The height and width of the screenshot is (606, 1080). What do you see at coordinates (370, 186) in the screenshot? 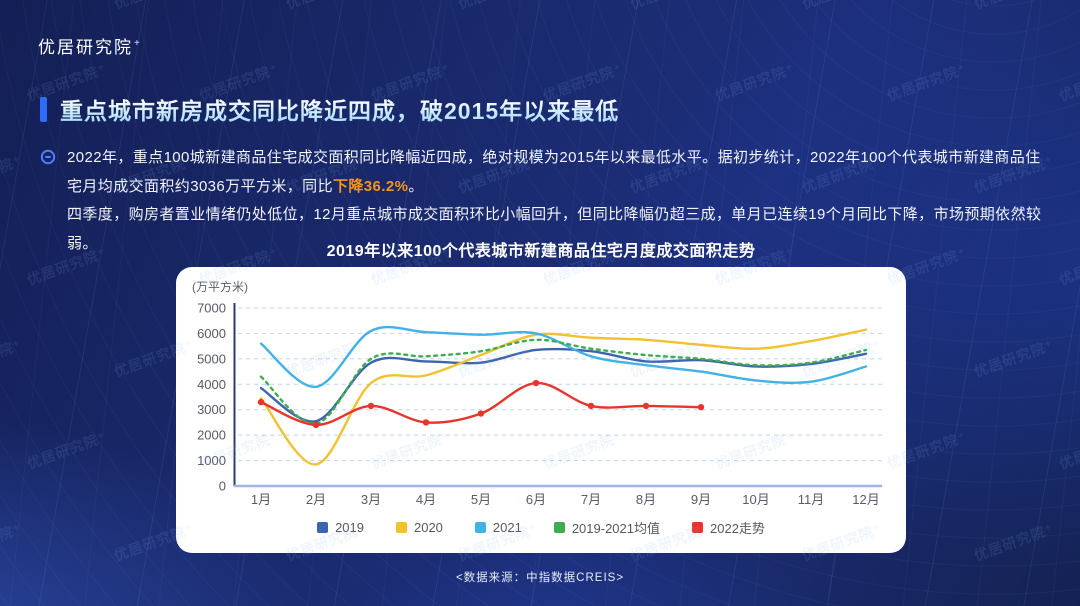
I see `paragraph-1-highlight: 下降36.2%` at bounding box center [370, 186].